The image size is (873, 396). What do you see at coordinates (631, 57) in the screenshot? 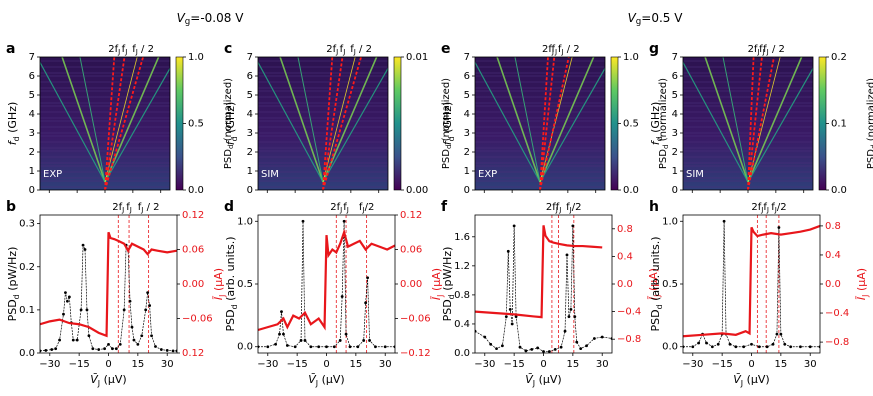
I see `colorbar-tick-label: 1.0` at bounding box center [631, 57].